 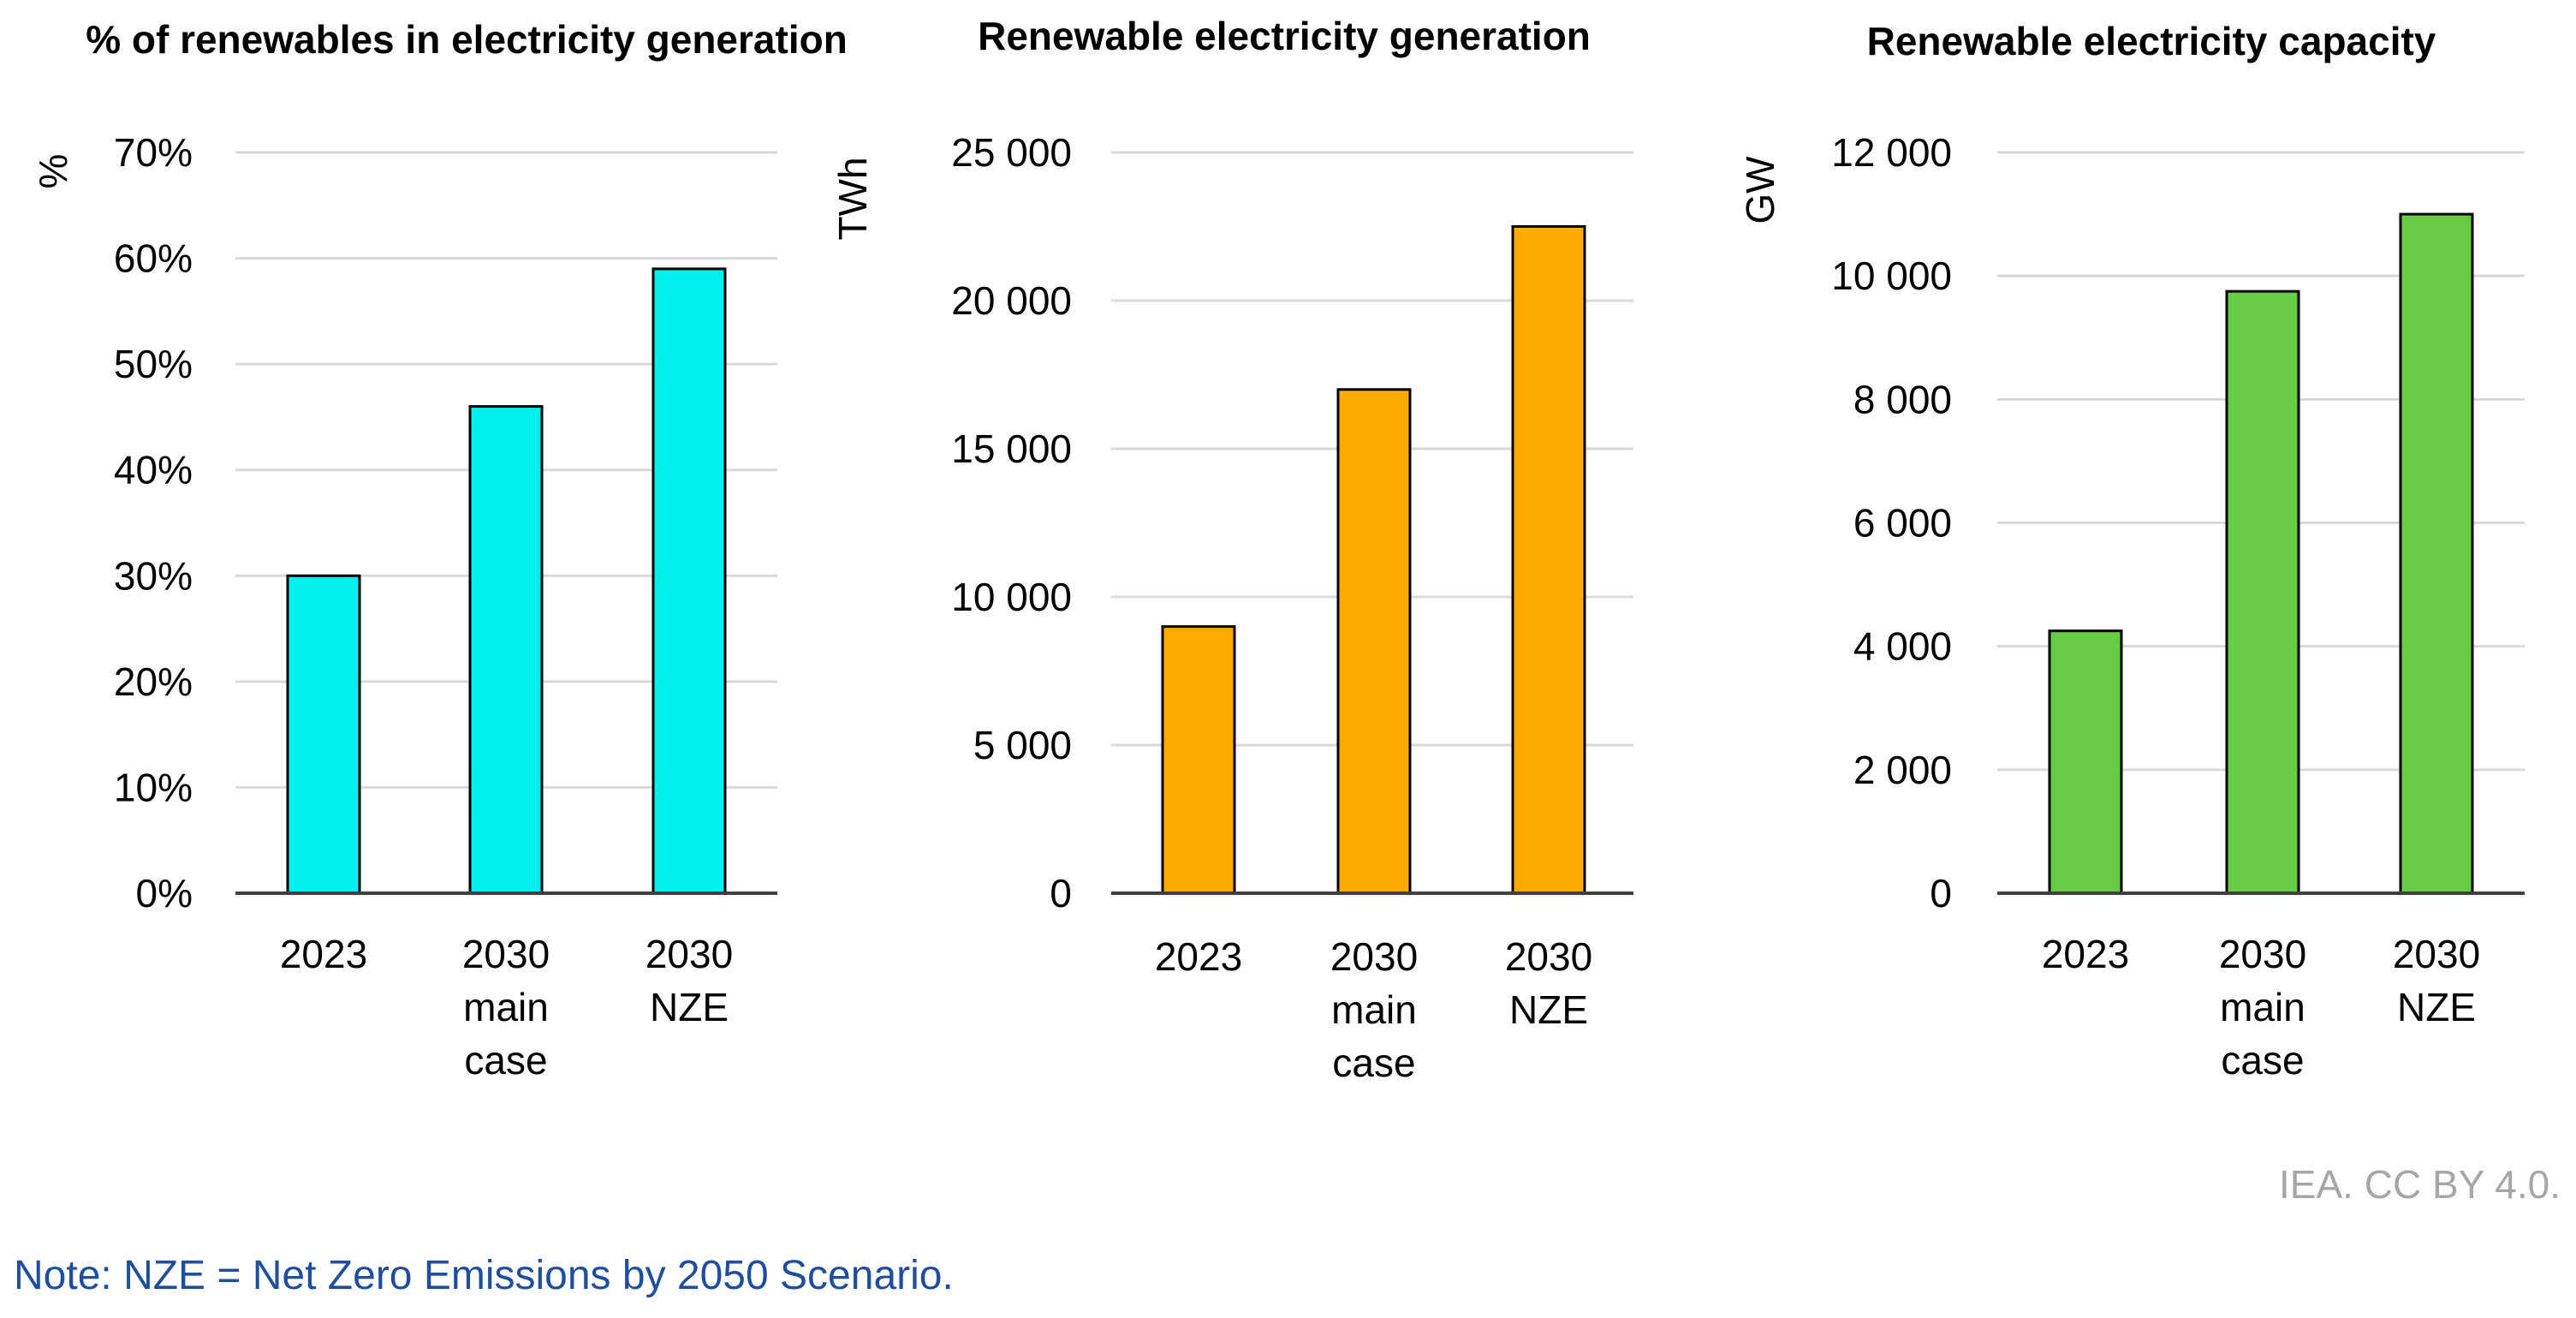 What do you see at coordinates (1023, 745) in the screenshot?
I see `y-tick-label: 5 000` at bounding box center [1023, 745].